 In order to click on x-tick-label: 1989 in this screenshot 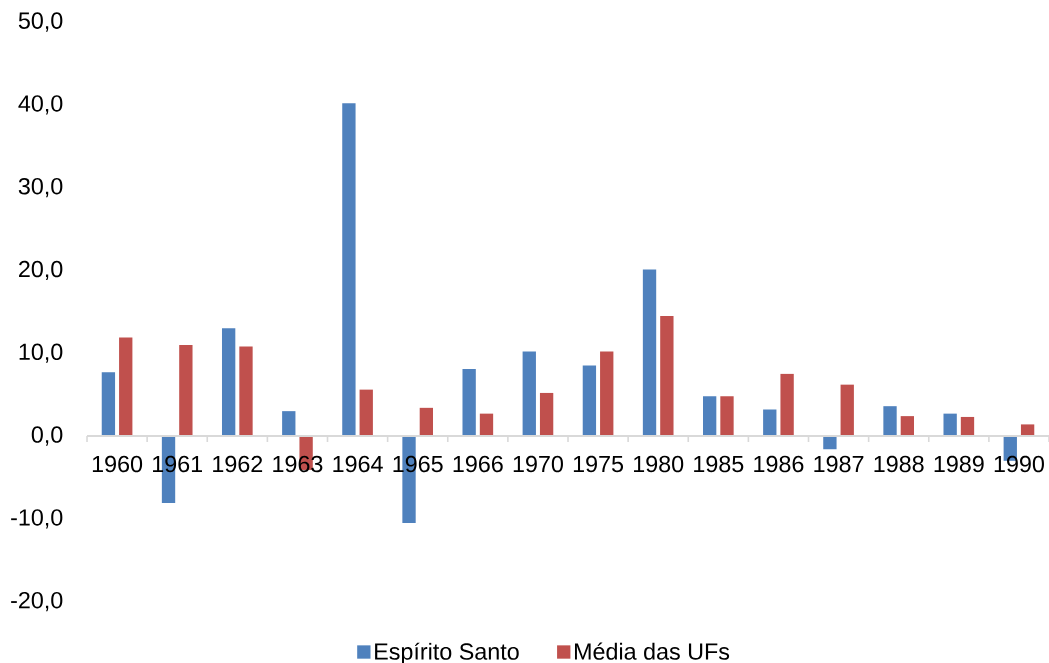, I will do `click(959, 464)`.